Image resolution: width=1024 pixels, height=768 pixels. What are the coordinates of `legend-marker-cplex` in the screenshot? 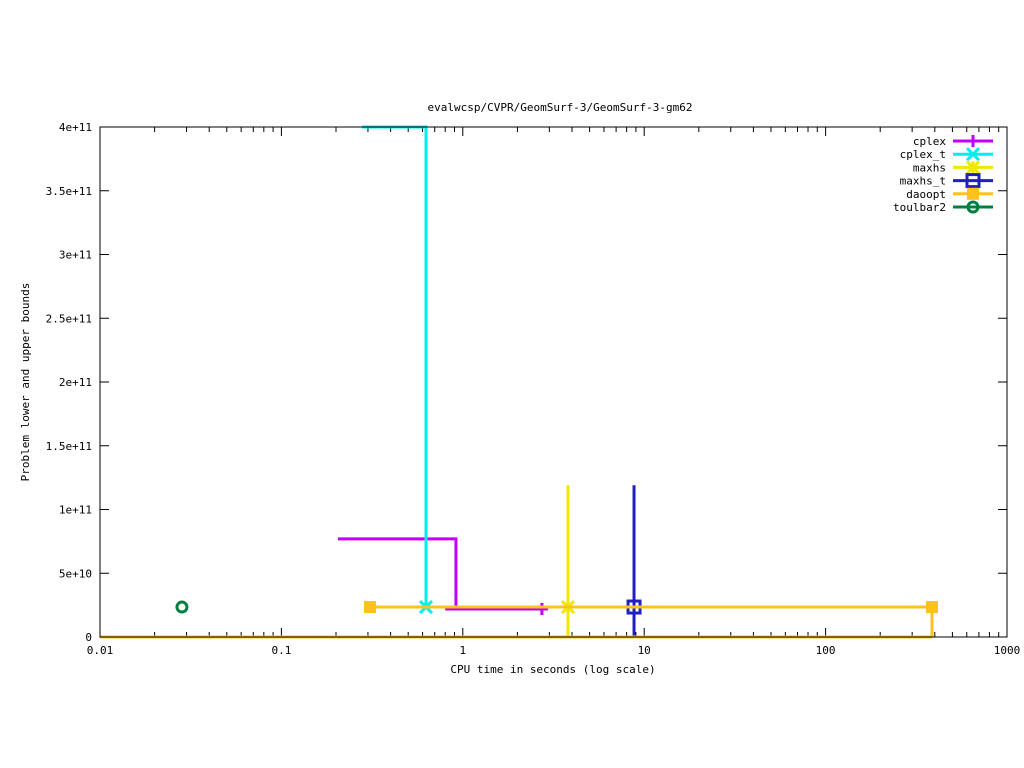 It's located at (973, 141).